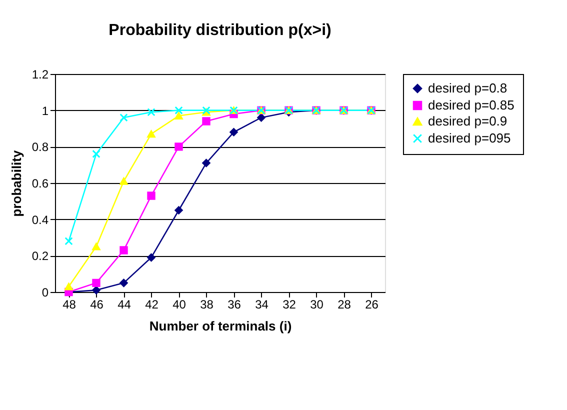  I want to click on x-tick-label: 28, so click(345, 305).